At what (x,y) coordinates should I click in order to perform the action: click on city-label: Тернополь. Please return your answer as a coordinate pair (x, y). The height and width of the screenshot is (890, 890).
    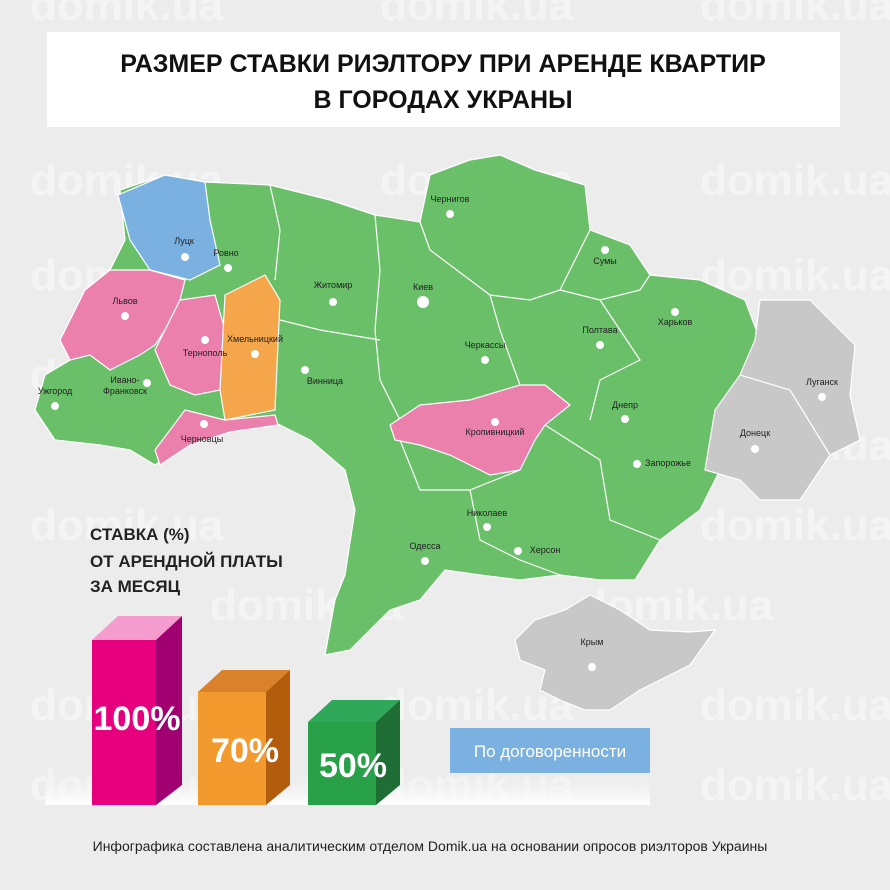
    Looking at the image, I should click on (205, 353).